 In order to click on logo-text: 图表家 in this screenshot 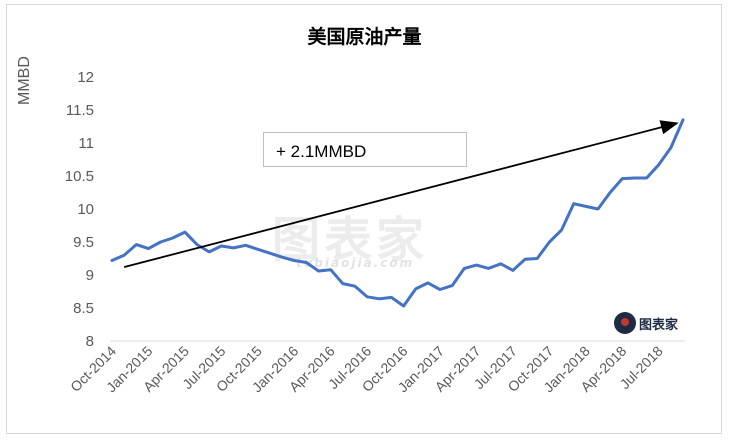, I will do `click(659, 325)`.